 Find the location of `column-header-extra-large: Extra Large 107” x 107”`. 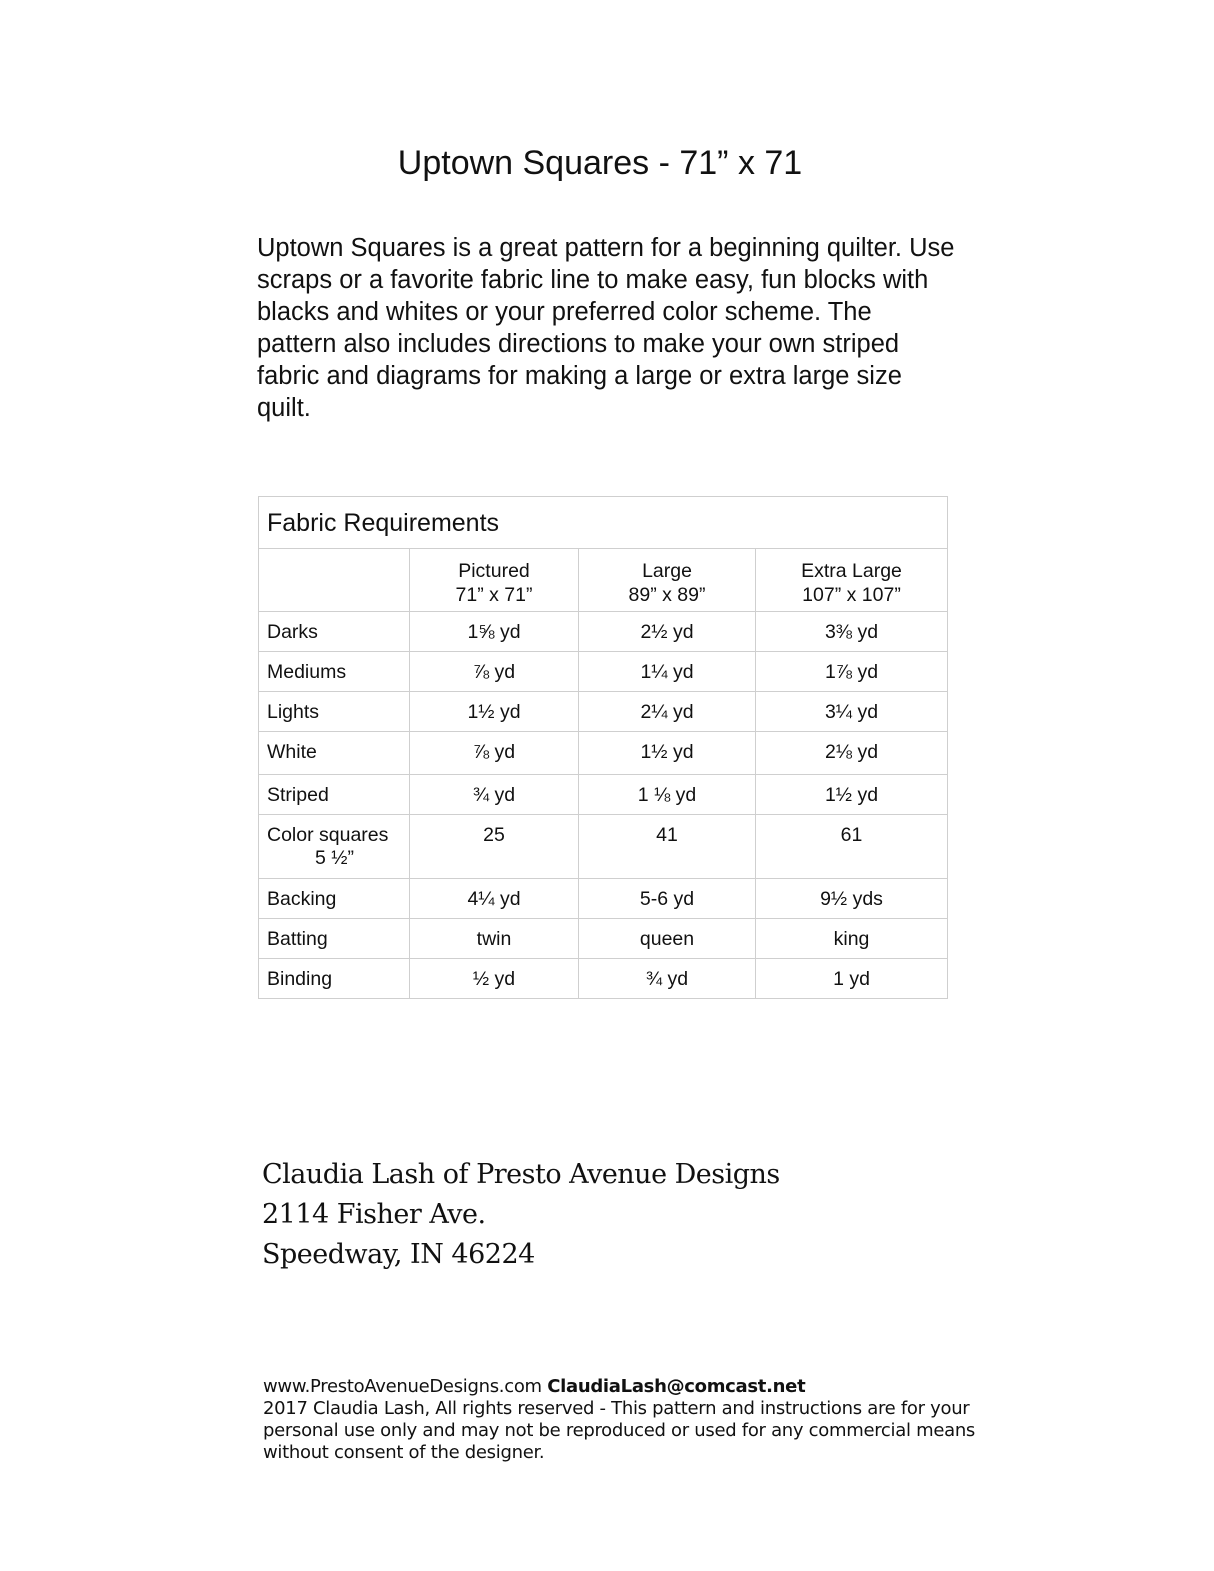

column-header-extra-large: Extra Large 107” x 107” is located at coordinates (851, 580).